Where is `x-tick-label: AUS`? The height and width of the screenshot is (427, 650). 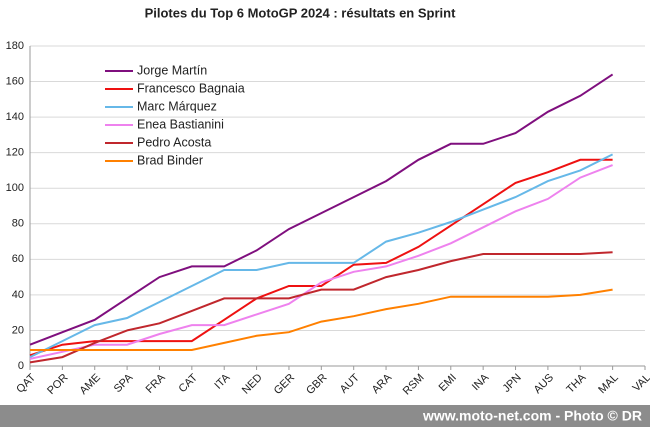
x-tick-label: AUS is located at coordinates (544, 384).